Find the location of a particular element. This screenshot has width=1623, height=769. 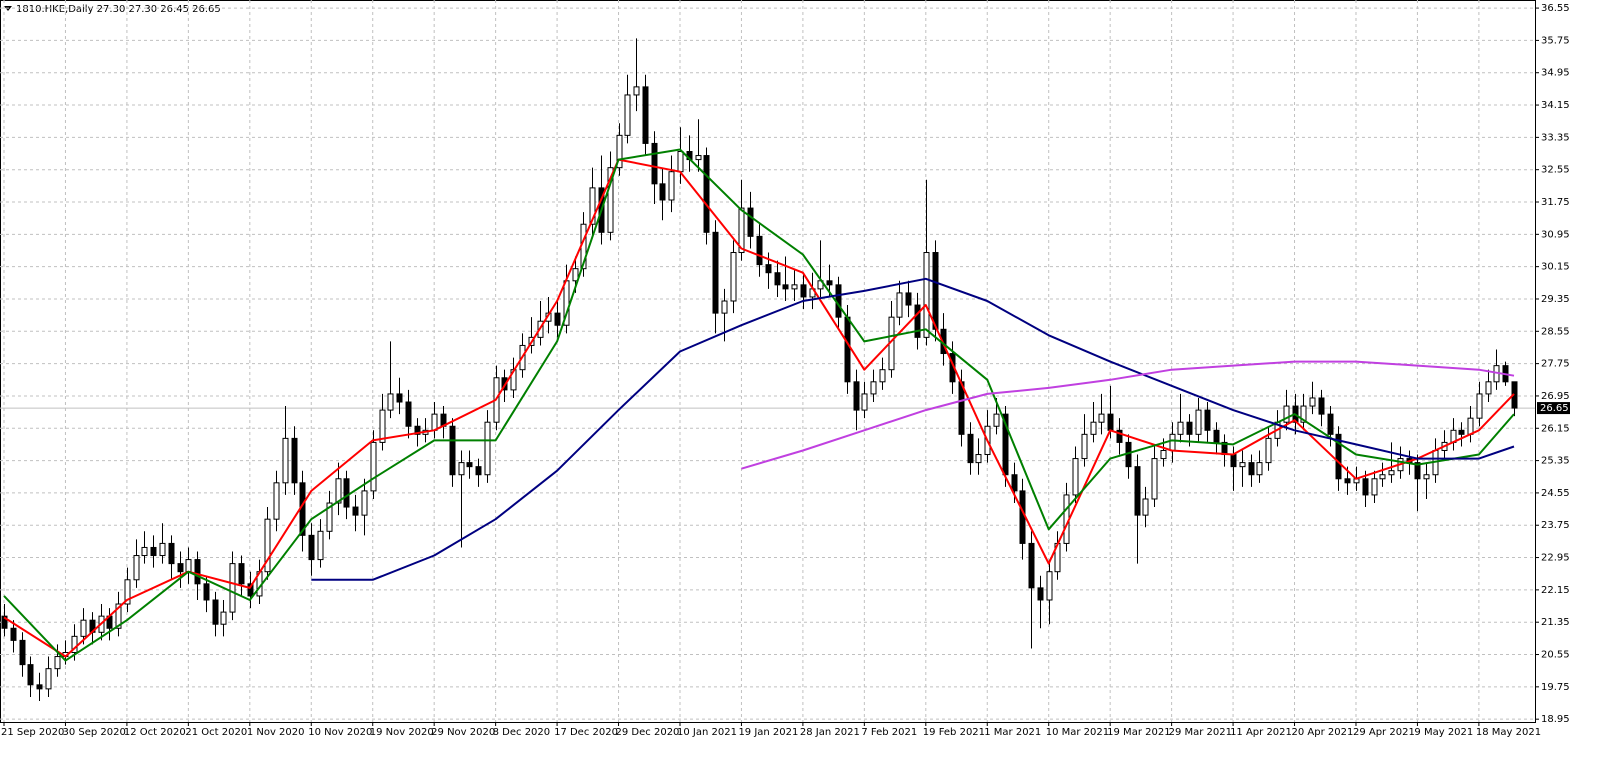

y-tick-label: 28.55 is located at coordinates (1555, 331).